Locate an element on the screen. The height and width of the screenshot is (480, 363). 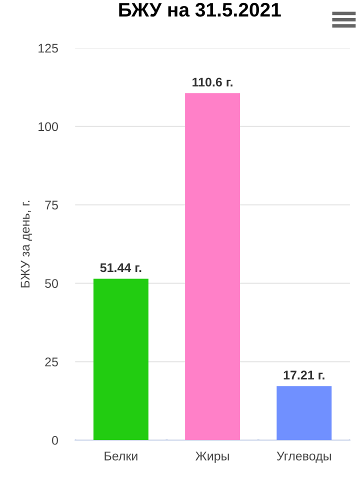
data-label: 17.21 г. is located at coordinates (304, 375).